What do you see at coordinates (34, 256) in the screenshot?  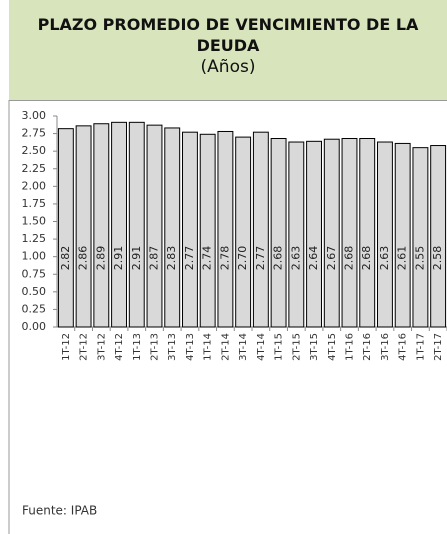 I see `y-tick-label: 1.00` at bounding box center [34, 256].